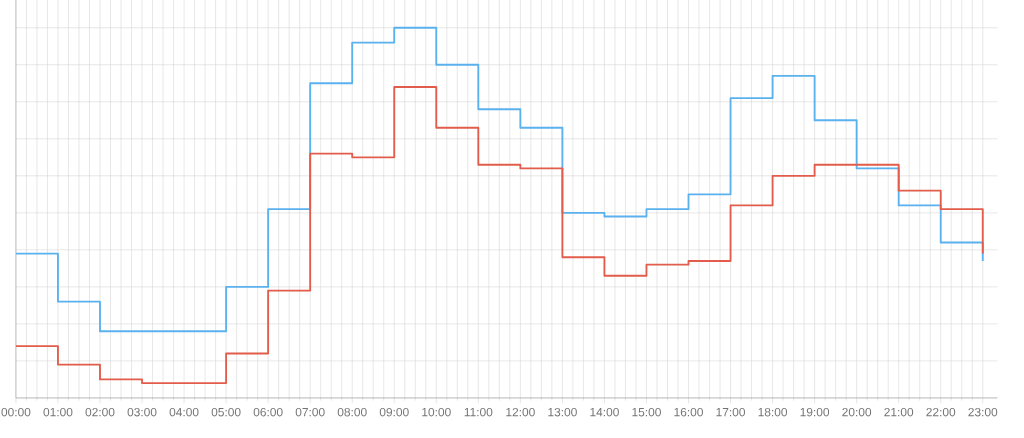  I want to click on x-tick-label: 04:00, so click(184, 412).